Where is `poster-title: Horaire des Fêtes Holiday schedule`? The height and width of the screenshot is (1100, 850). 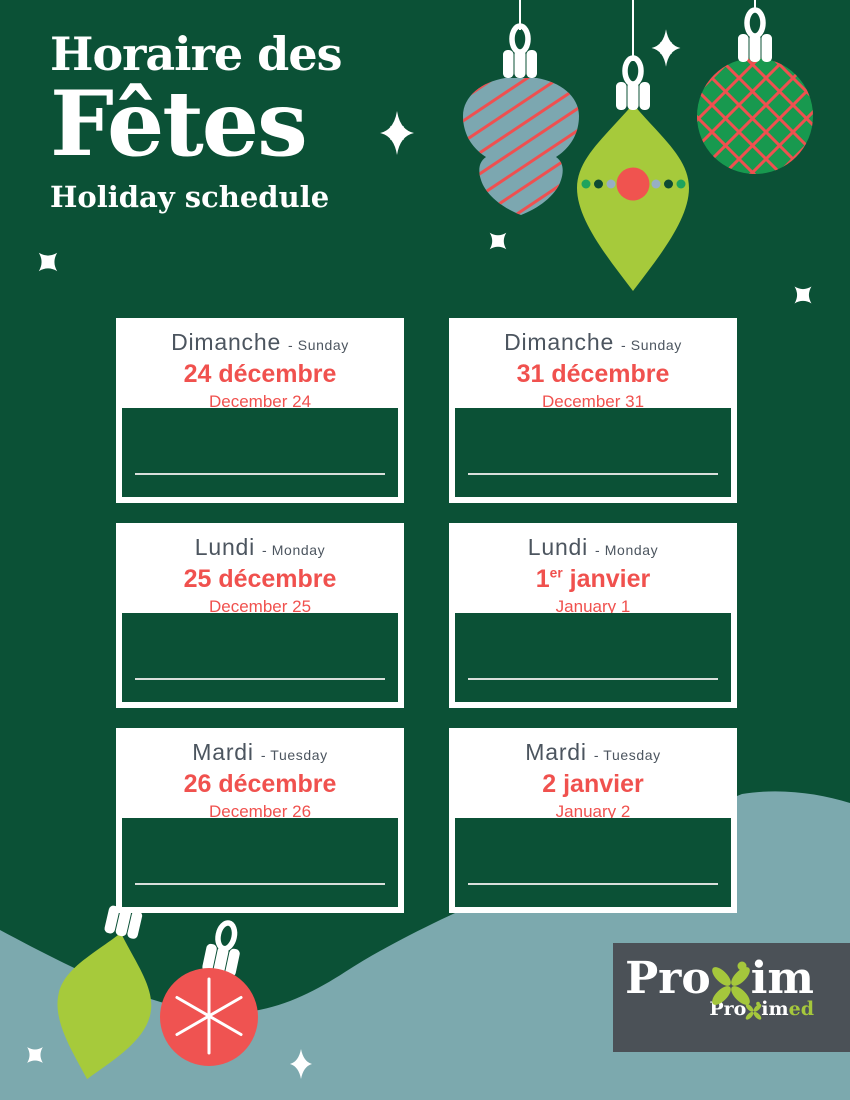
poster-title: Horaire des Fêtes Holiday schedule is located at coordinates (196, 121).